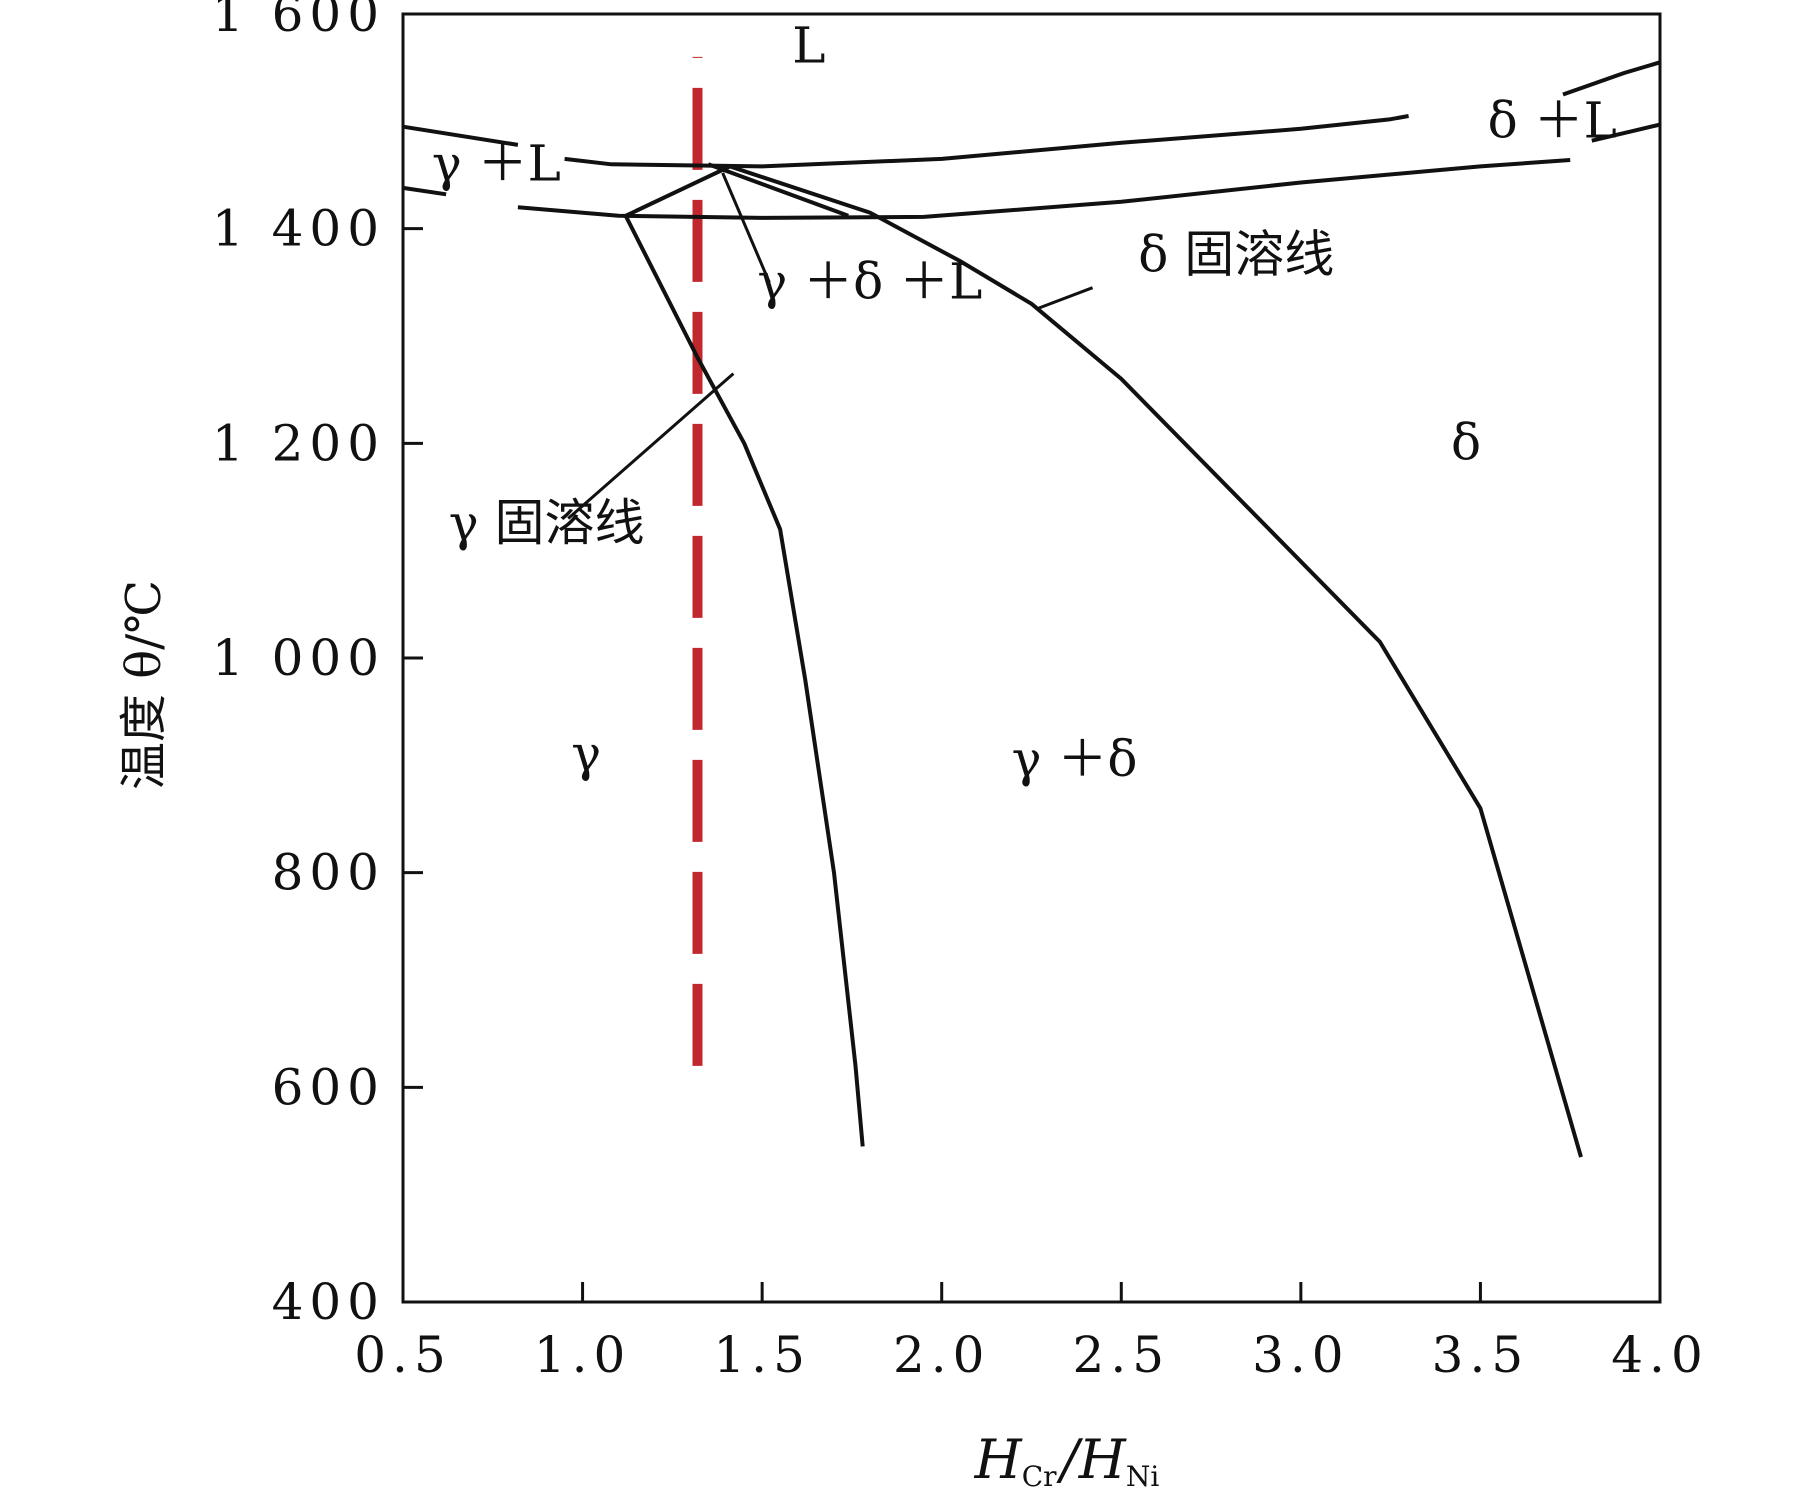  Describe the element at coordinates (942, 1355) in the screenshot. I see `x-tick-label: 2.0` at that location.